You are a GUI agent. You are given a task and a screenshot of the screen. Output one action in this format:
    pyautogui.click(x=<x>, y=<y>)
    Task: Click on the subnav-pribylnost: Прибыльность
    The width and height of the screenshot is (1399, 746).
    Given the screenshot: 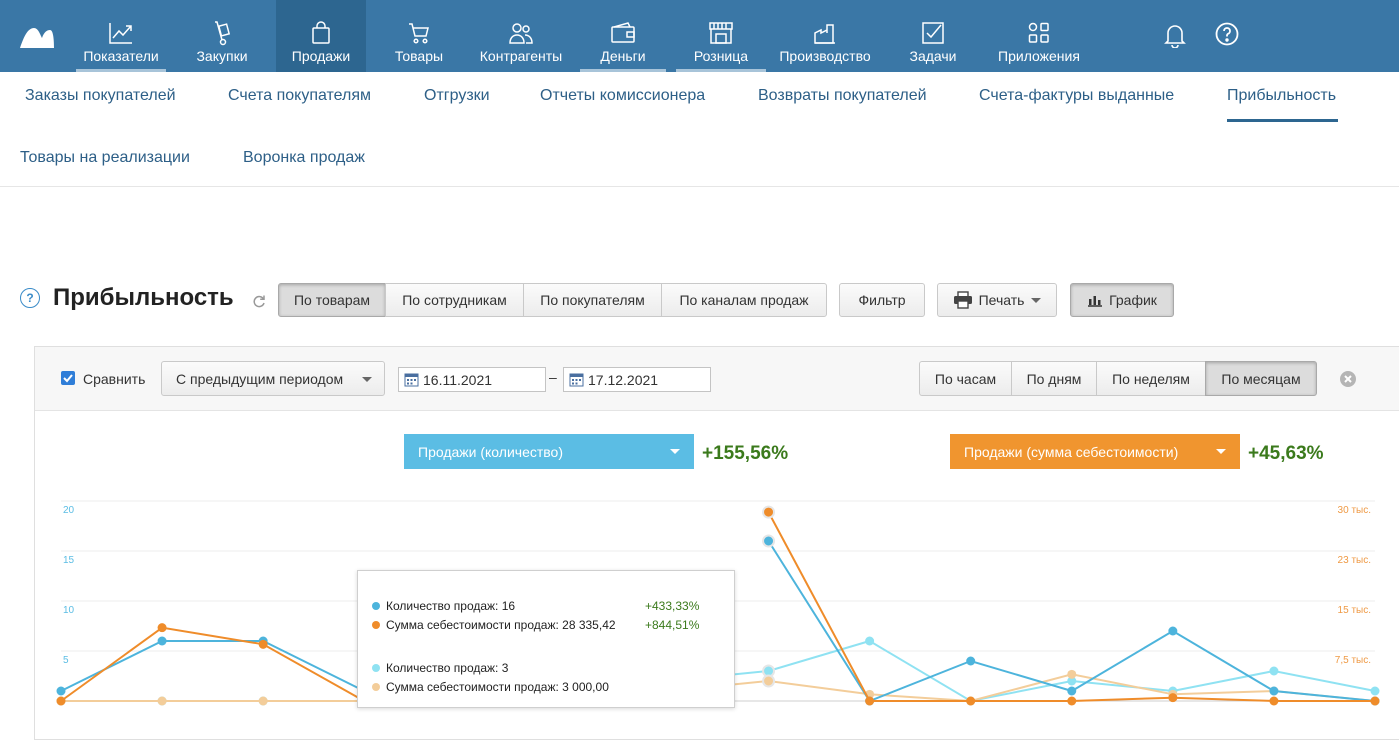 What is the action you would take?
    pyautogui.click(x=1282, y=95)
    